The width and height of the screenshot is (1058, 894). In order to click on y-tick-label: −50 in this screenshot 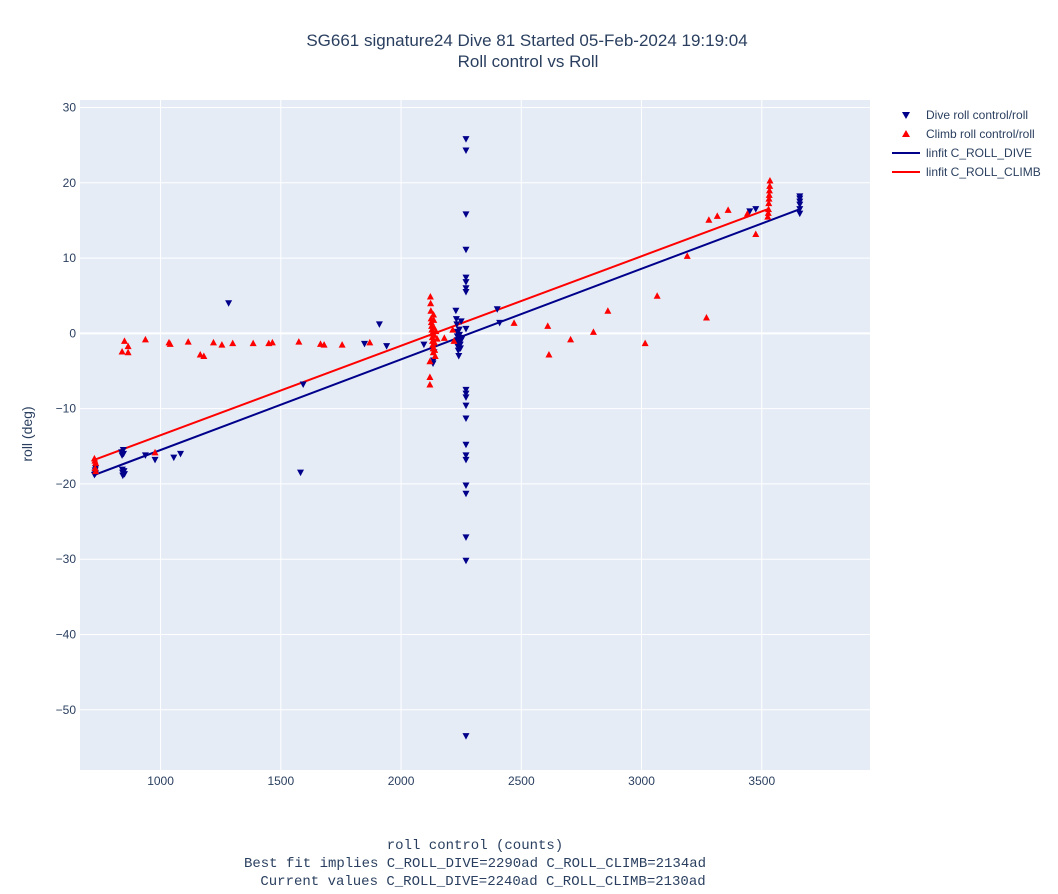, I will do `click(66, 710)`.